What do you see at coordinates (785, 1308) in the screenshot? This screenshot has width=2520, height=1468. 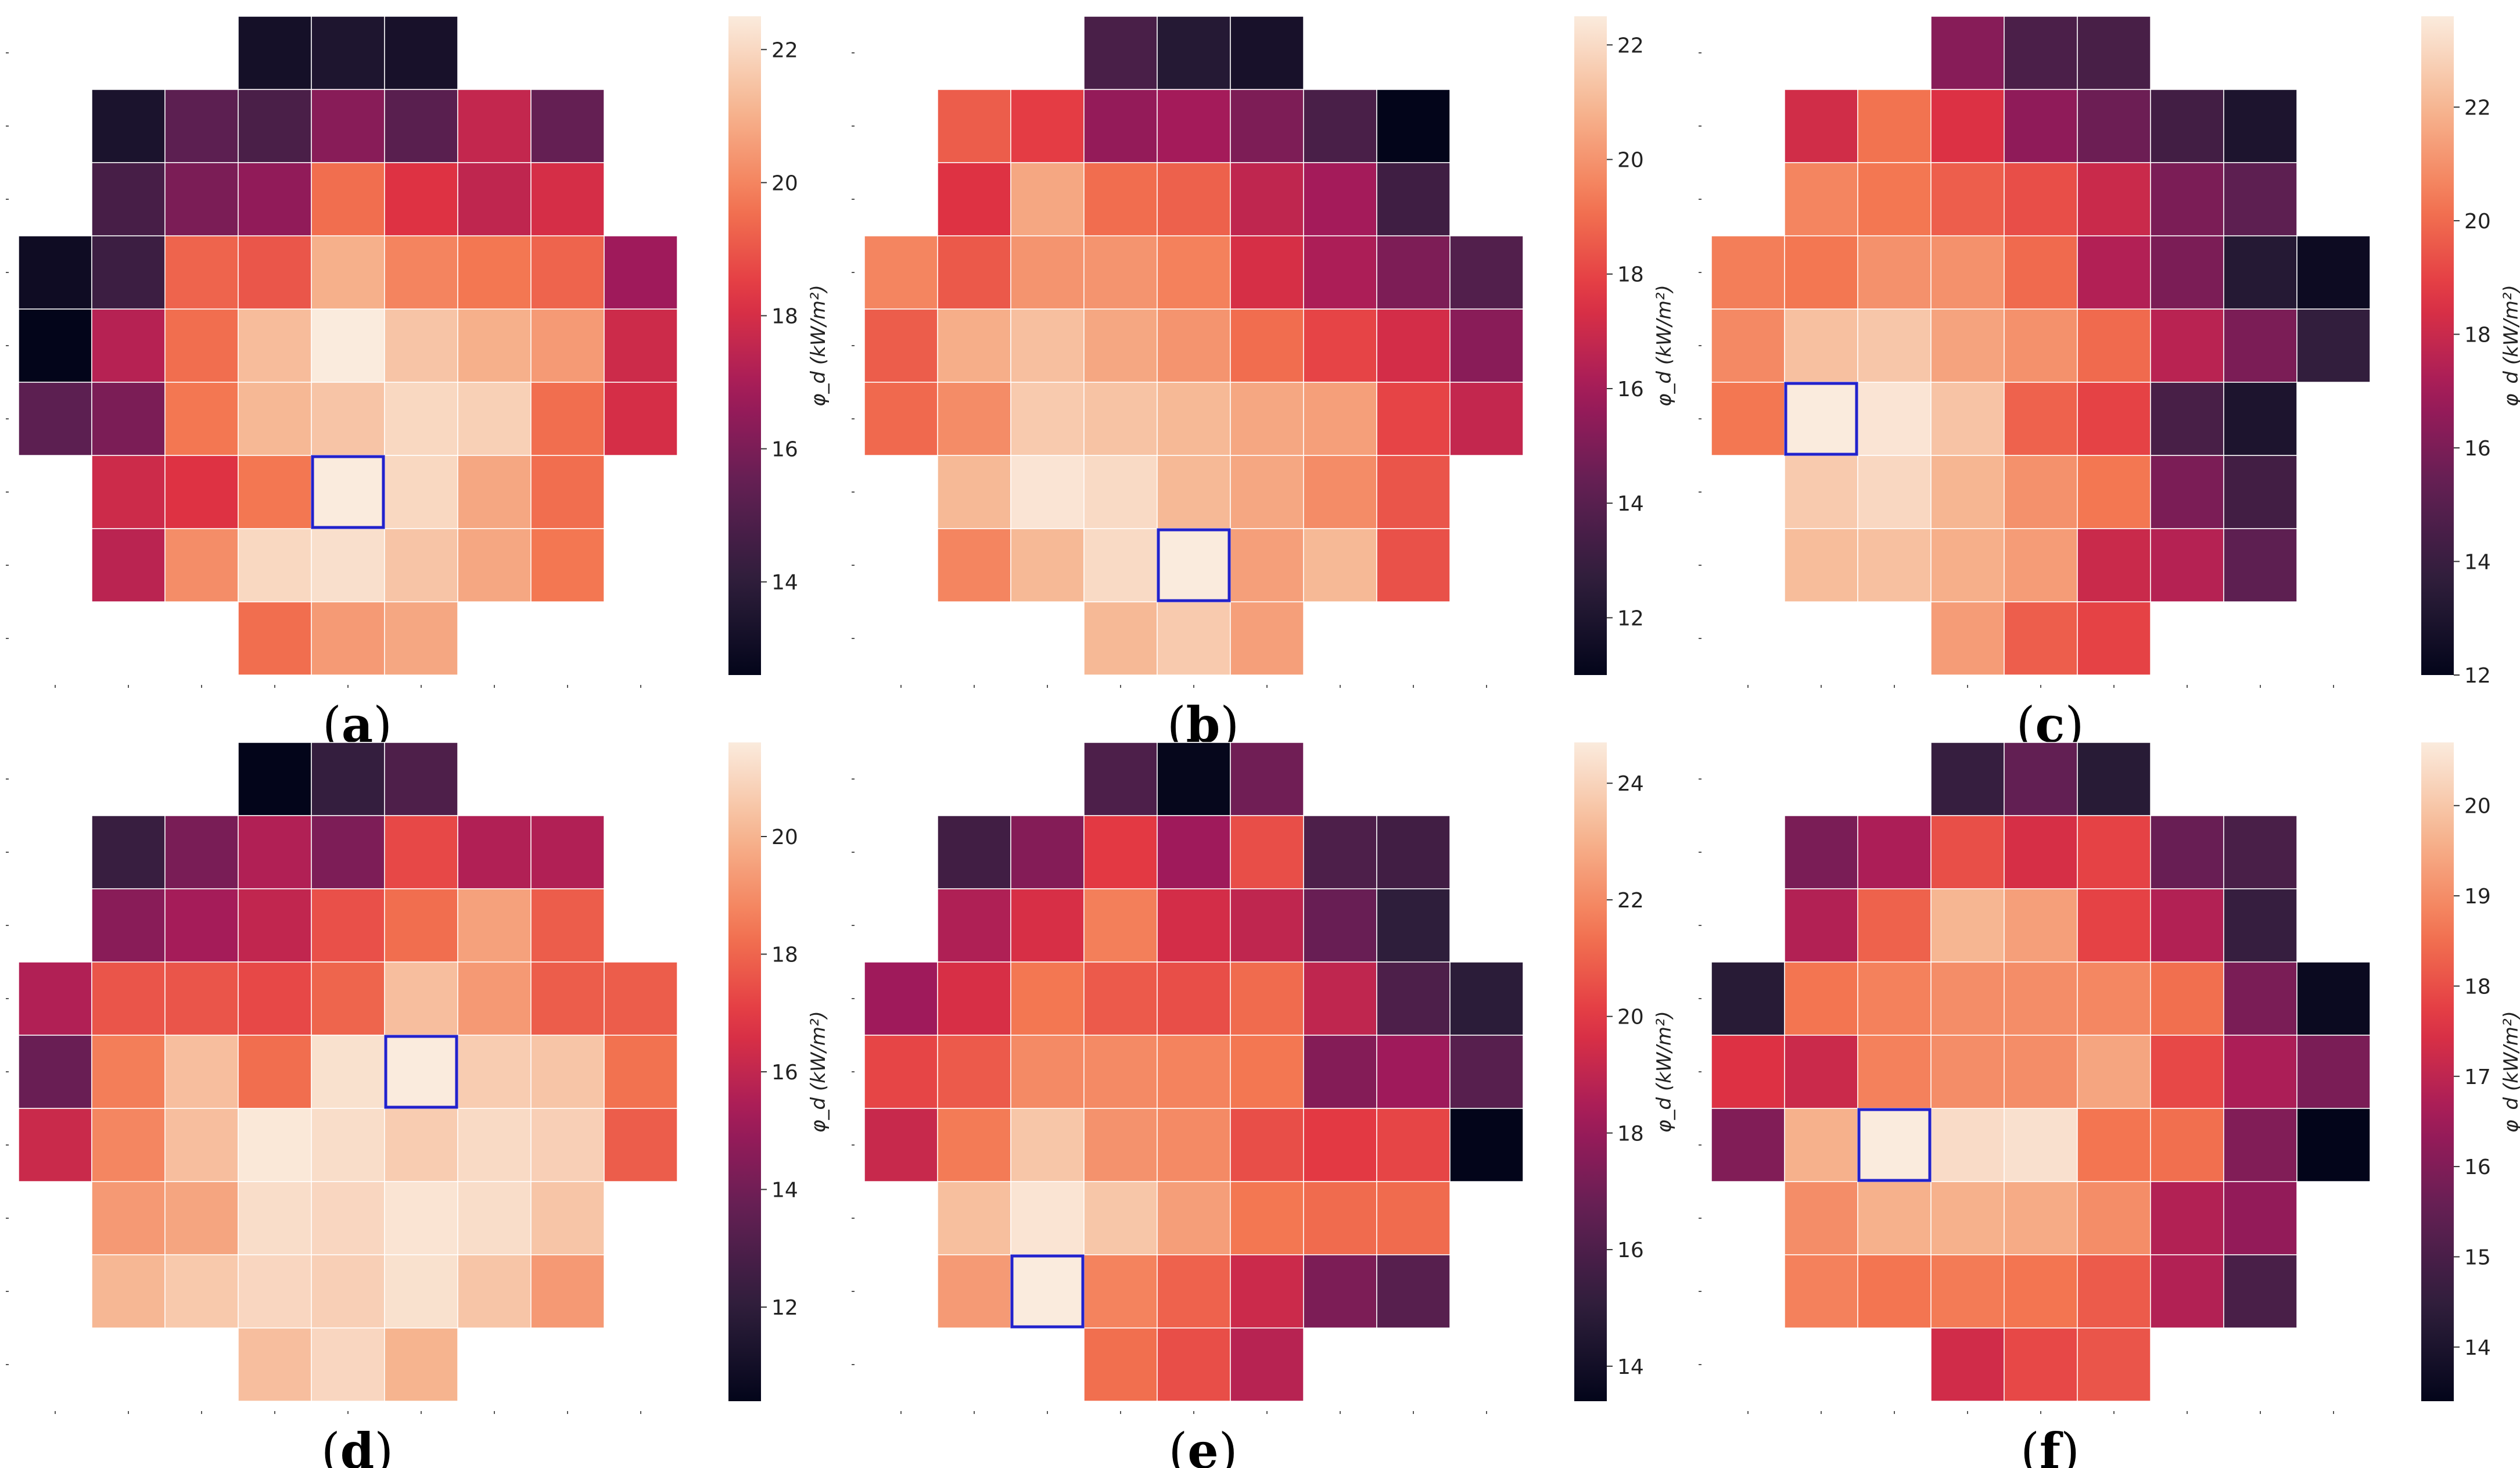 I see `colorbar-tick-label: 12` at bounding box center [785, 1308].